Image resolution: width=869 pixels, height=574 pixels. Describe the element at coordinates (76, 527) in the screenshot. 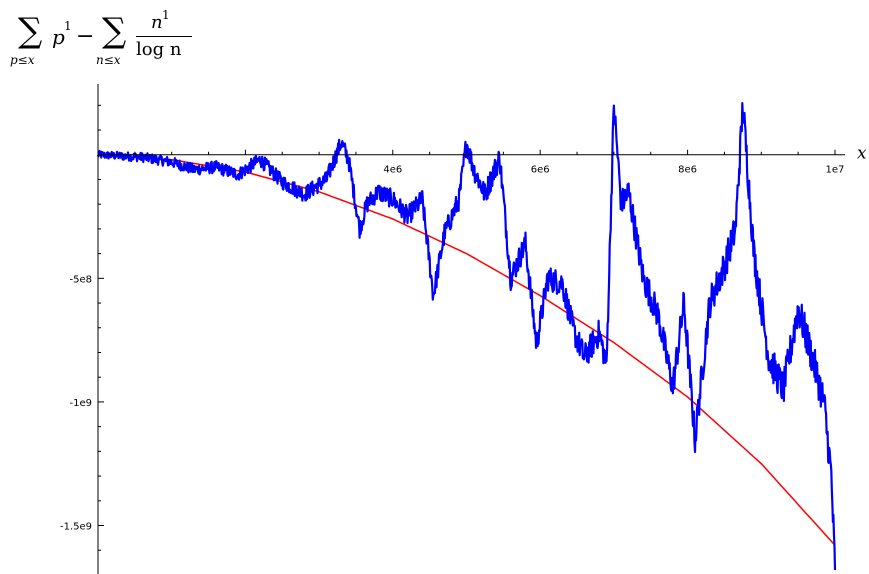

I see `y-tick-label-2: -1.5e9` at that location.